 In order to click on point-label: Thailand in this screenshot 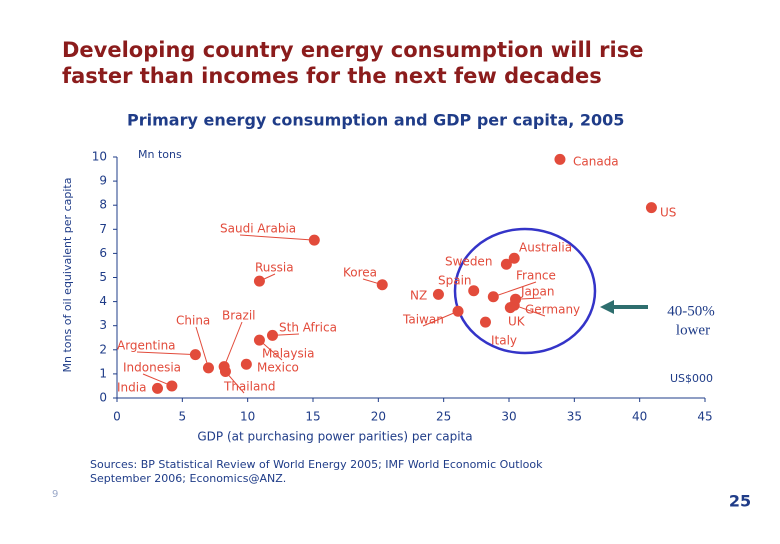, I will do `click(249, 387)`.